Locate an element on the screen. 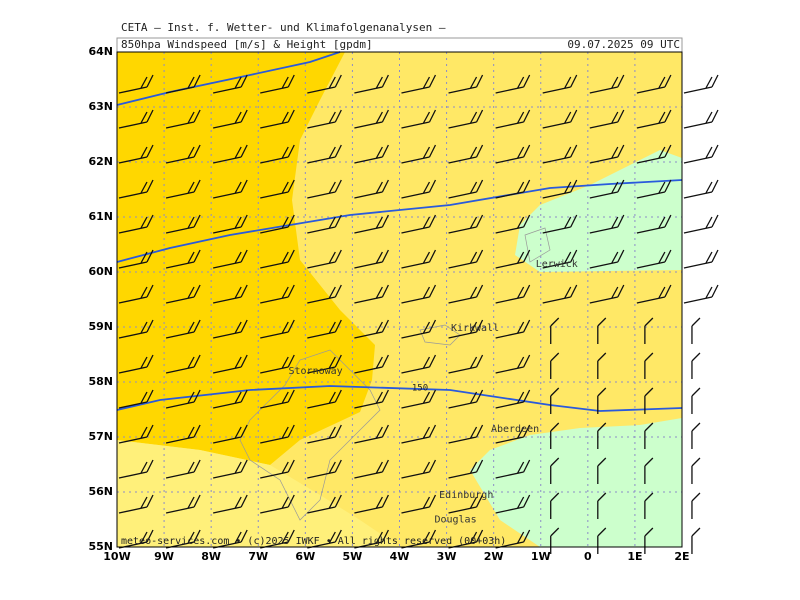 The width and height of the screenshot is (800, 600). lon-label: 1E is located at coordinates (634, 556).